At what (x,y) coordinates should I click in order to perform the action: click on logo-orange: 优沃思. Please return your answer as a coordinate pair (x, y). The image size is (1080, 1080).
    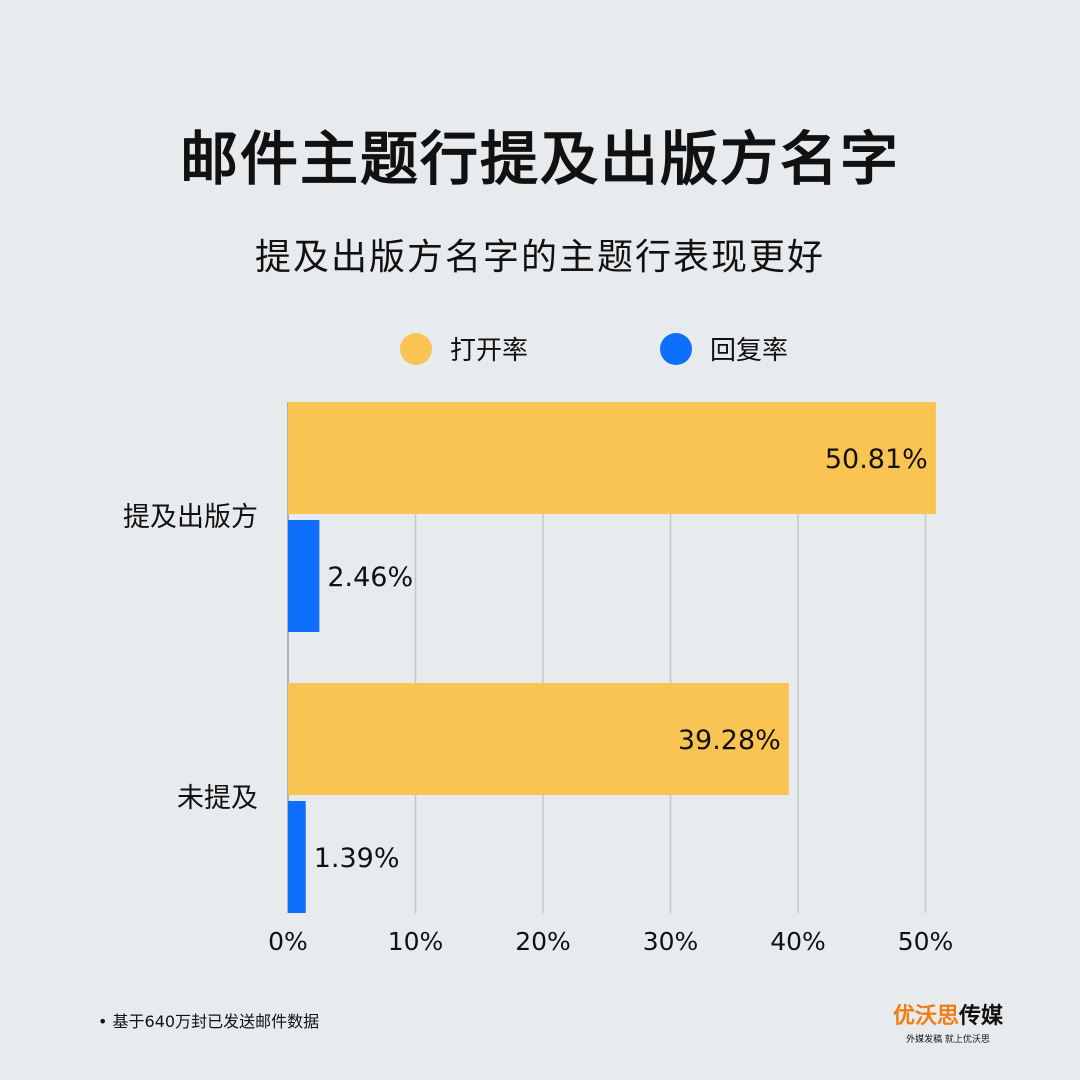
    Looking at the image, I should click on (925, 1016).